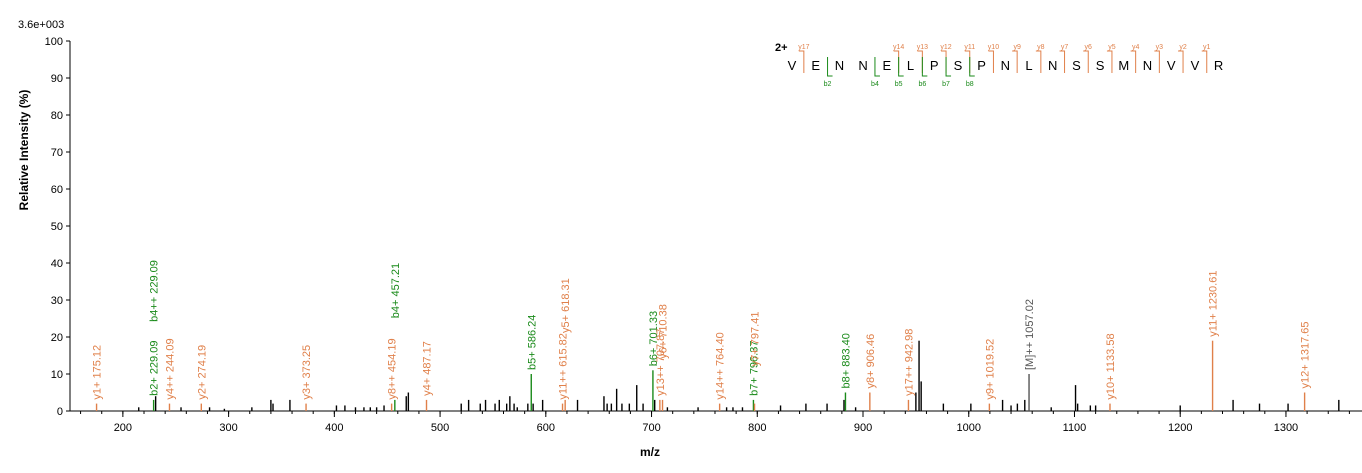  What do you see at coordinates (1123, 65) in the screenshot?
I see `residue-letter: M` at bounding box center [1123, 65].